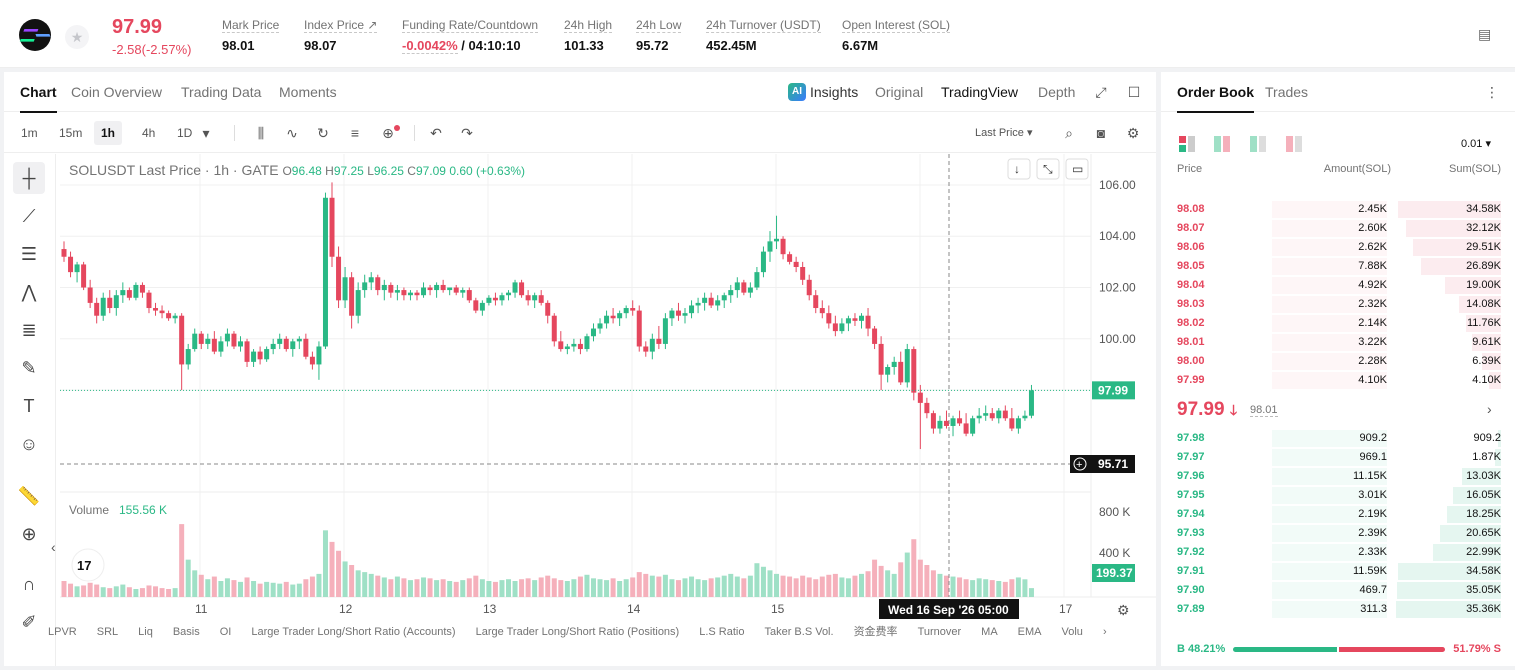 The width and height of the screenshot is (1515, 670). What do you see at coordinates (939, 632) in the screenshot?
I see `indicator-item: Turnover` at bounding box center [939, 632].